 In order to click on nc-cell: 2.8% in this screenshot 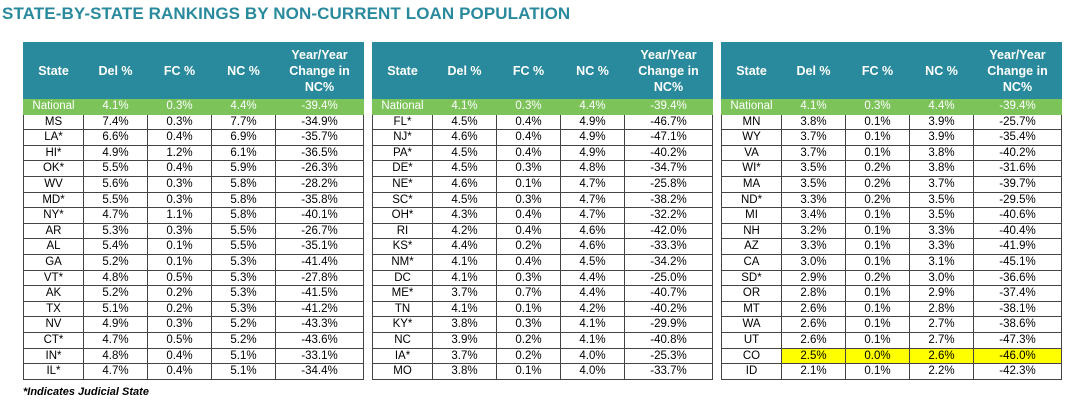, I will do `click(941, 309)`.